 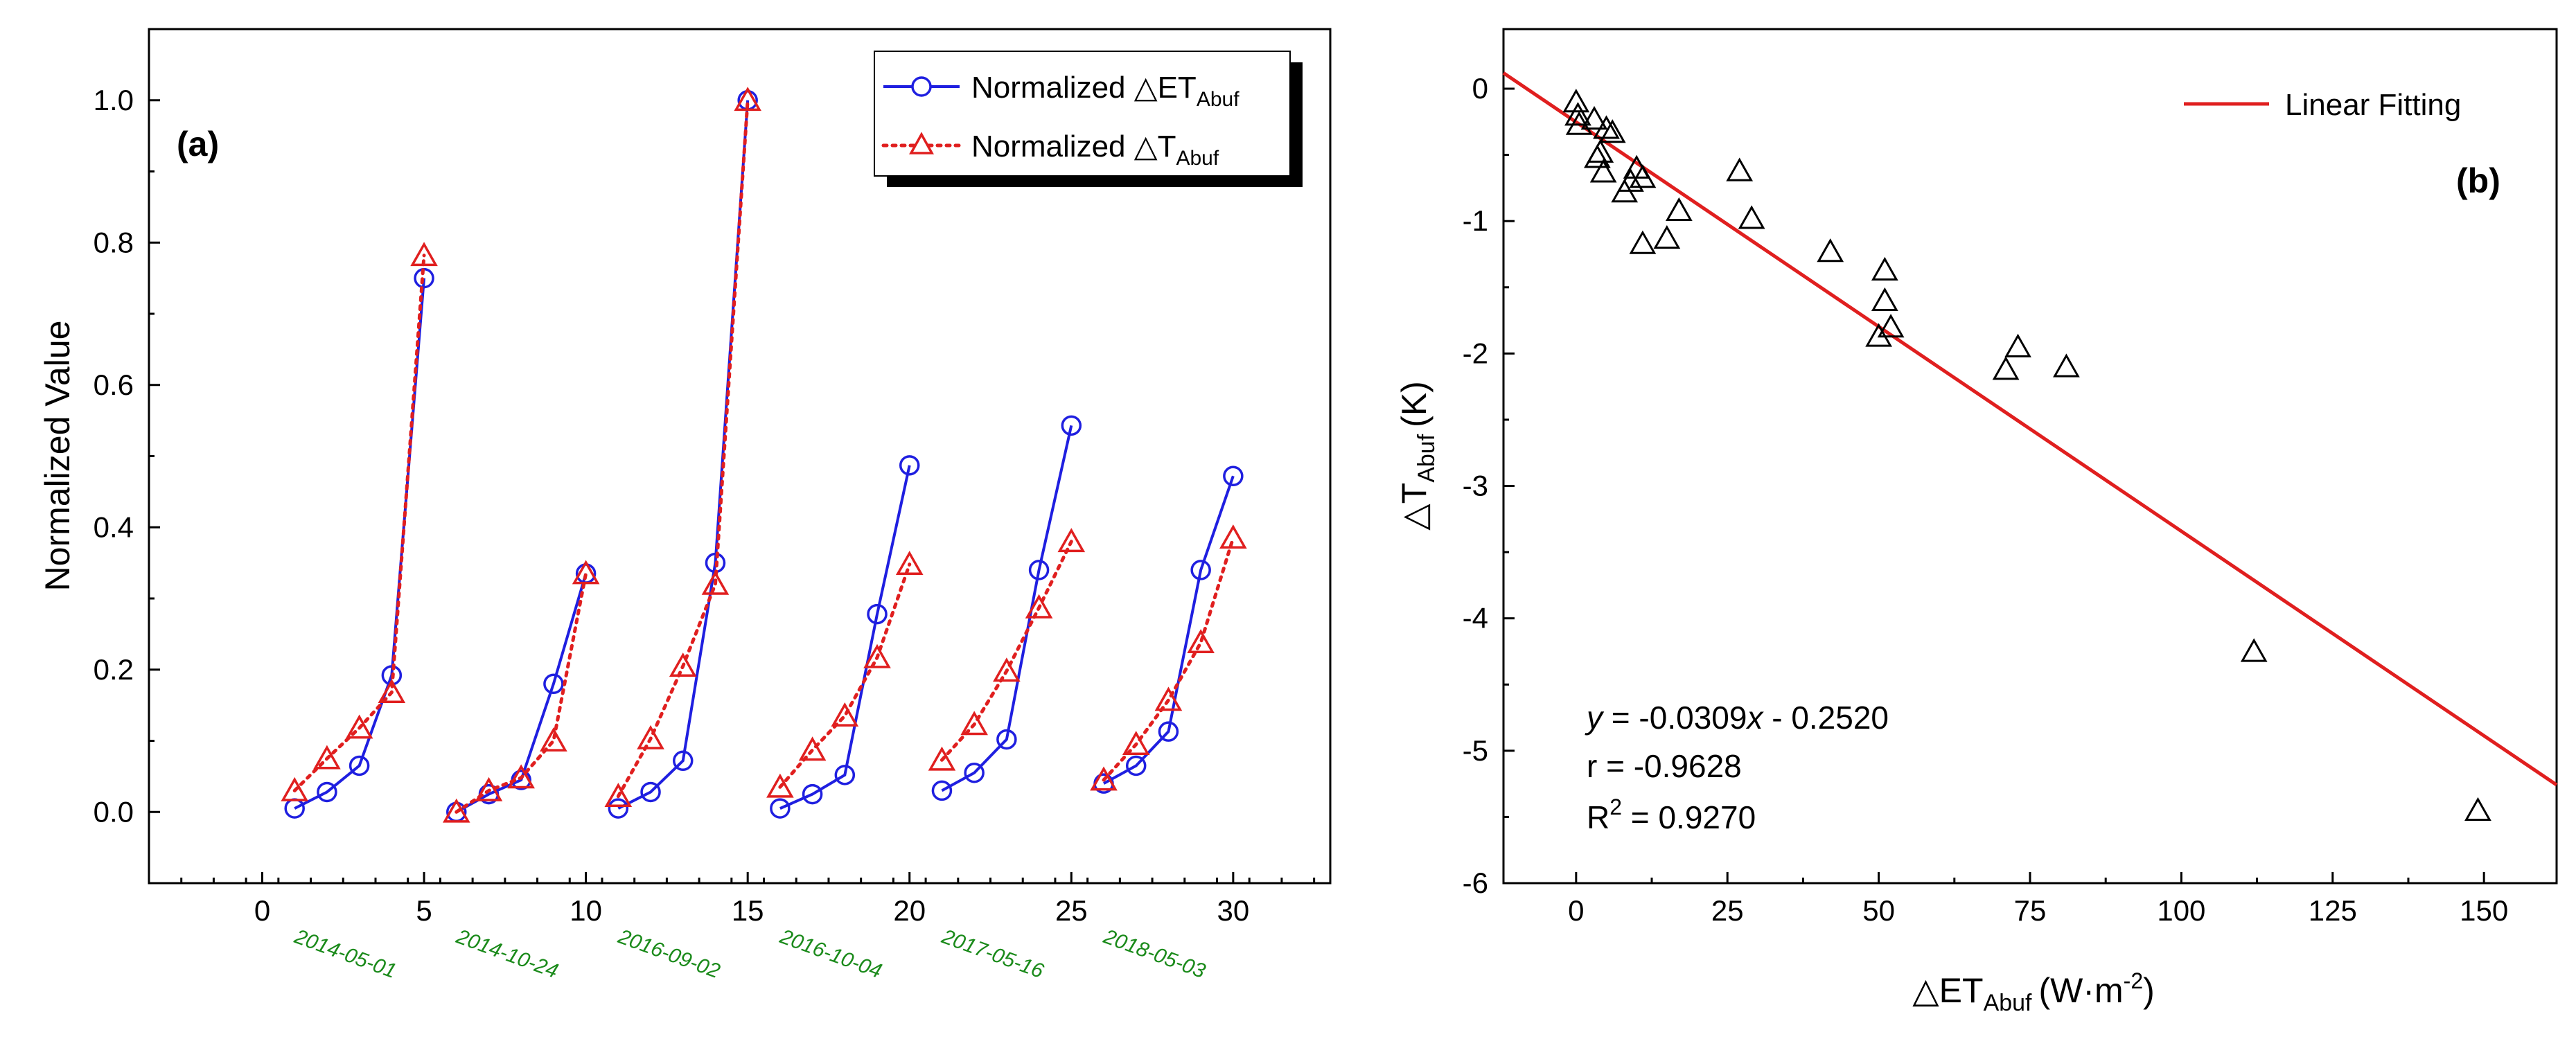 What do you see at coordinates (1476, 883) in the screenshot?
I see `y-tick-label-b: -6` at bounding box center [1476, 883].